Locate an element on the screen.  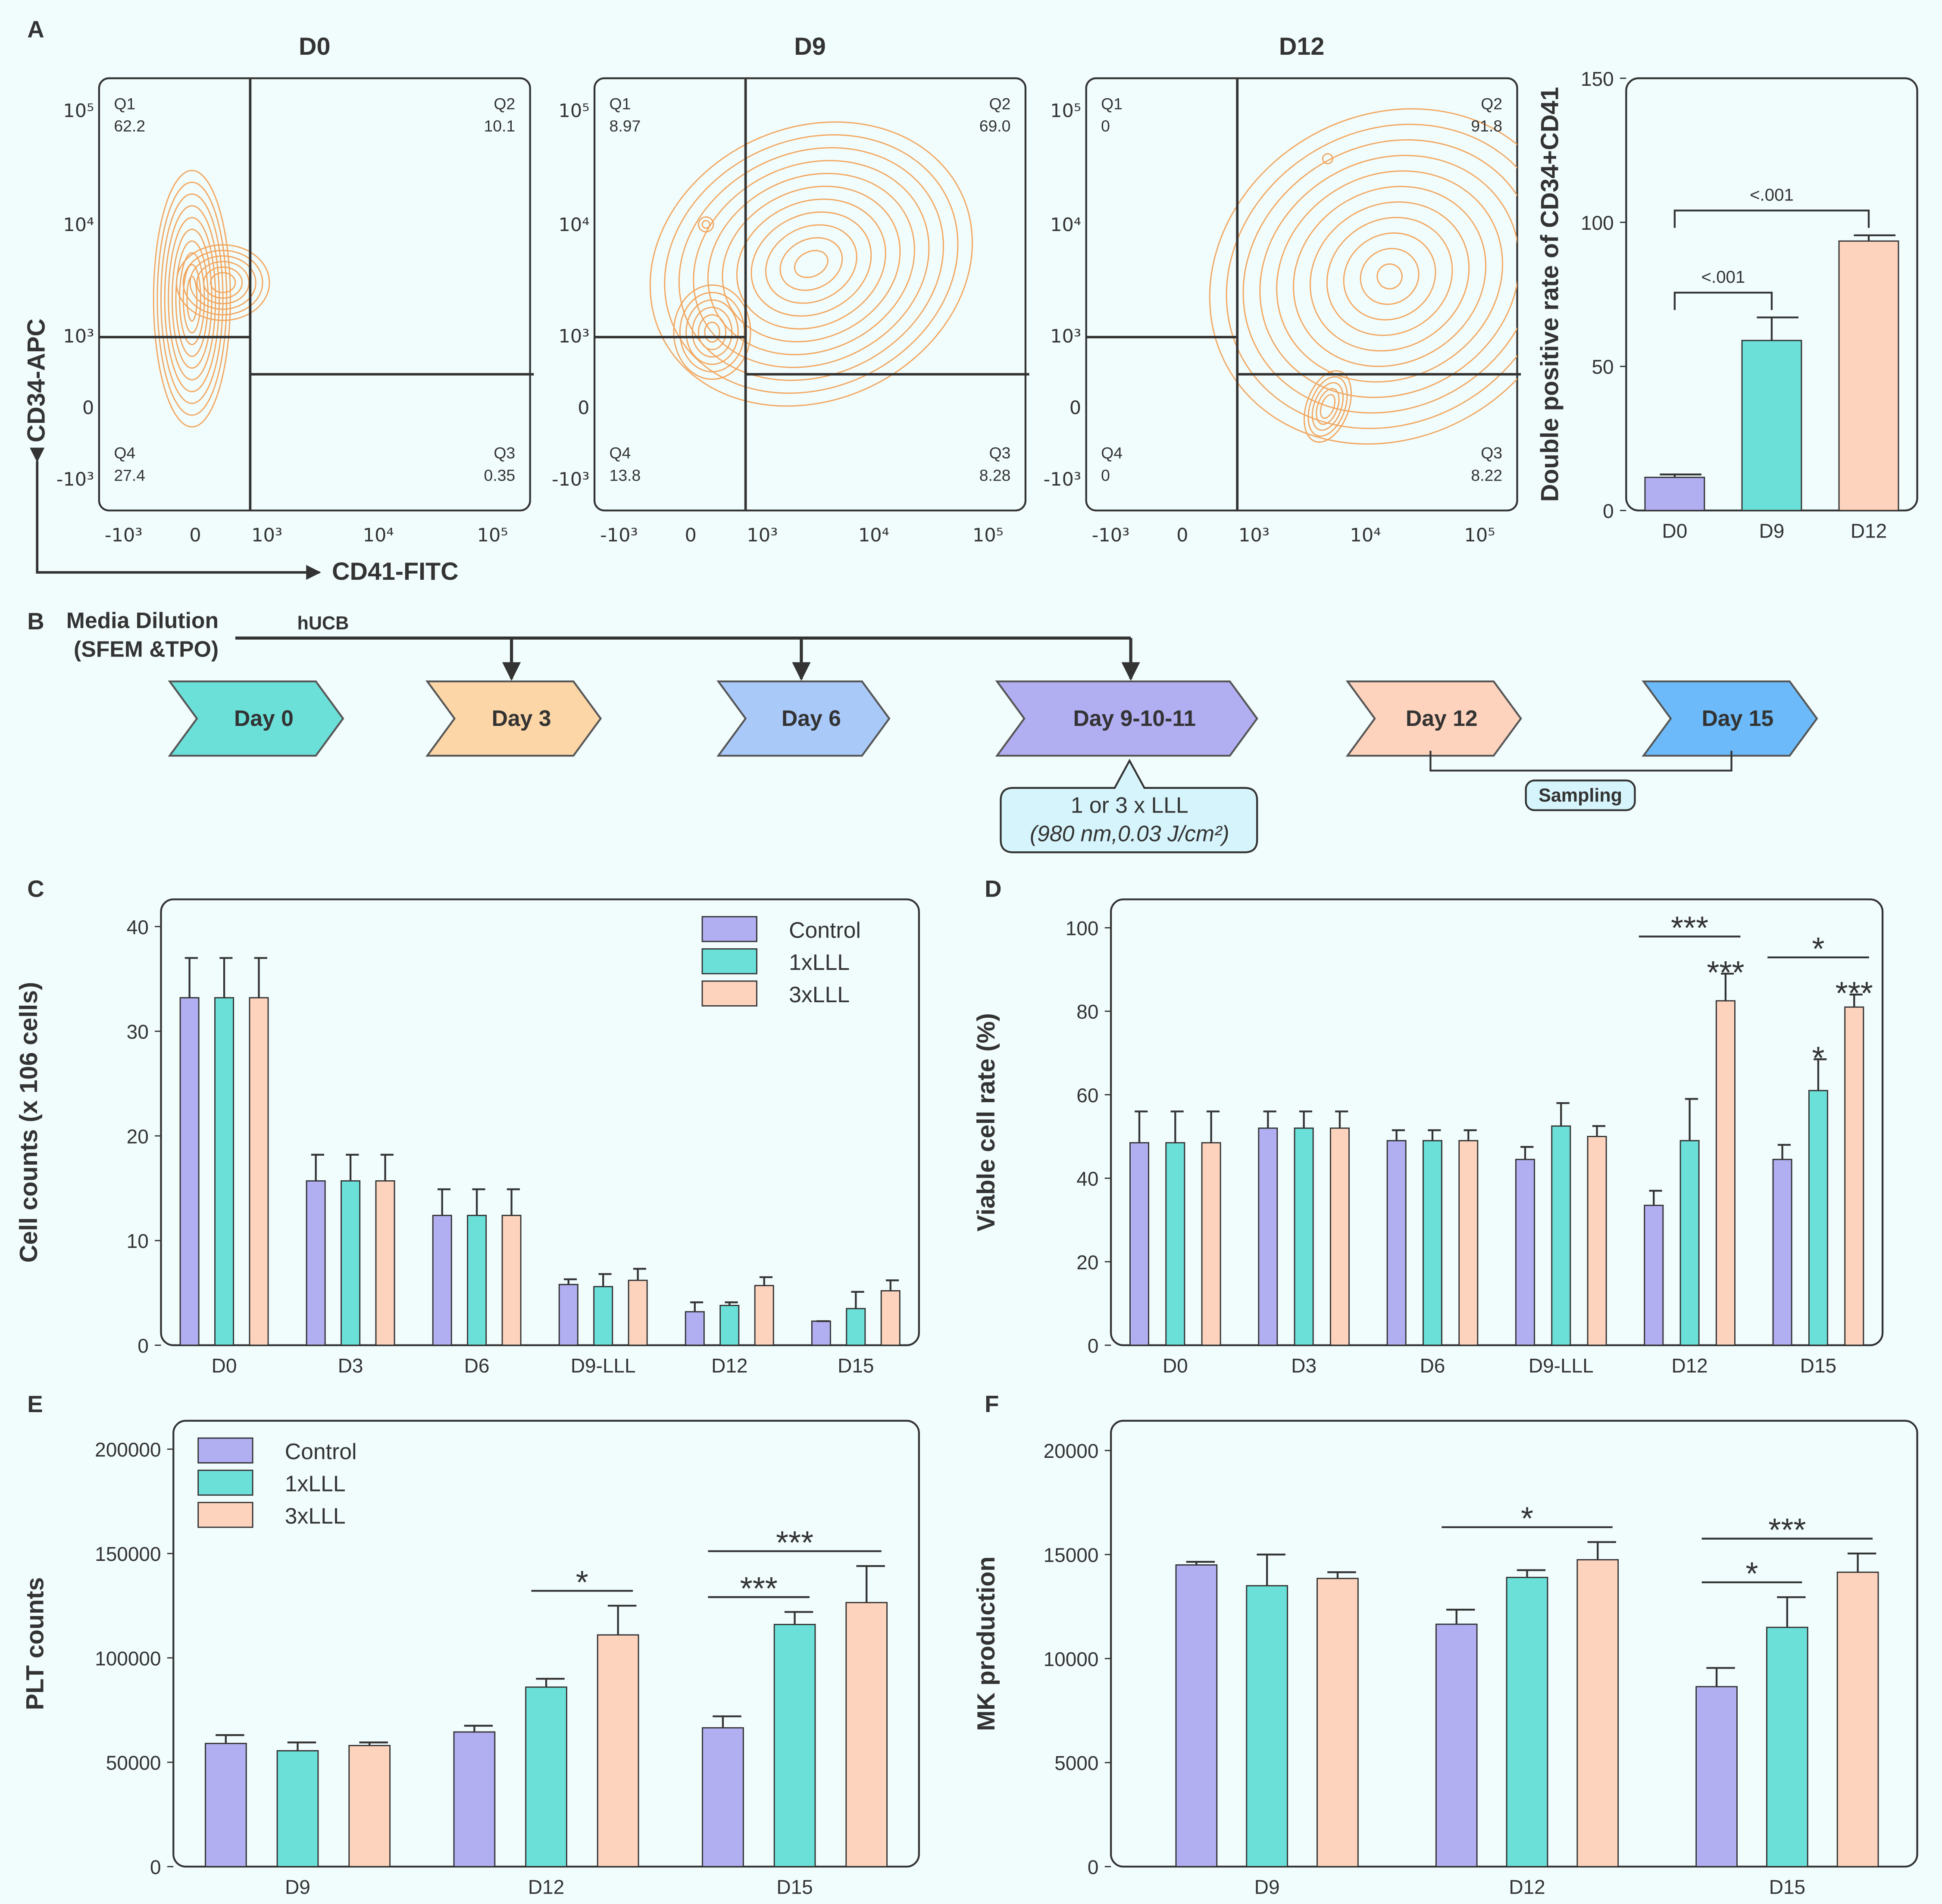
x-tick-label: -10³ is located at coordinates (124, 535).